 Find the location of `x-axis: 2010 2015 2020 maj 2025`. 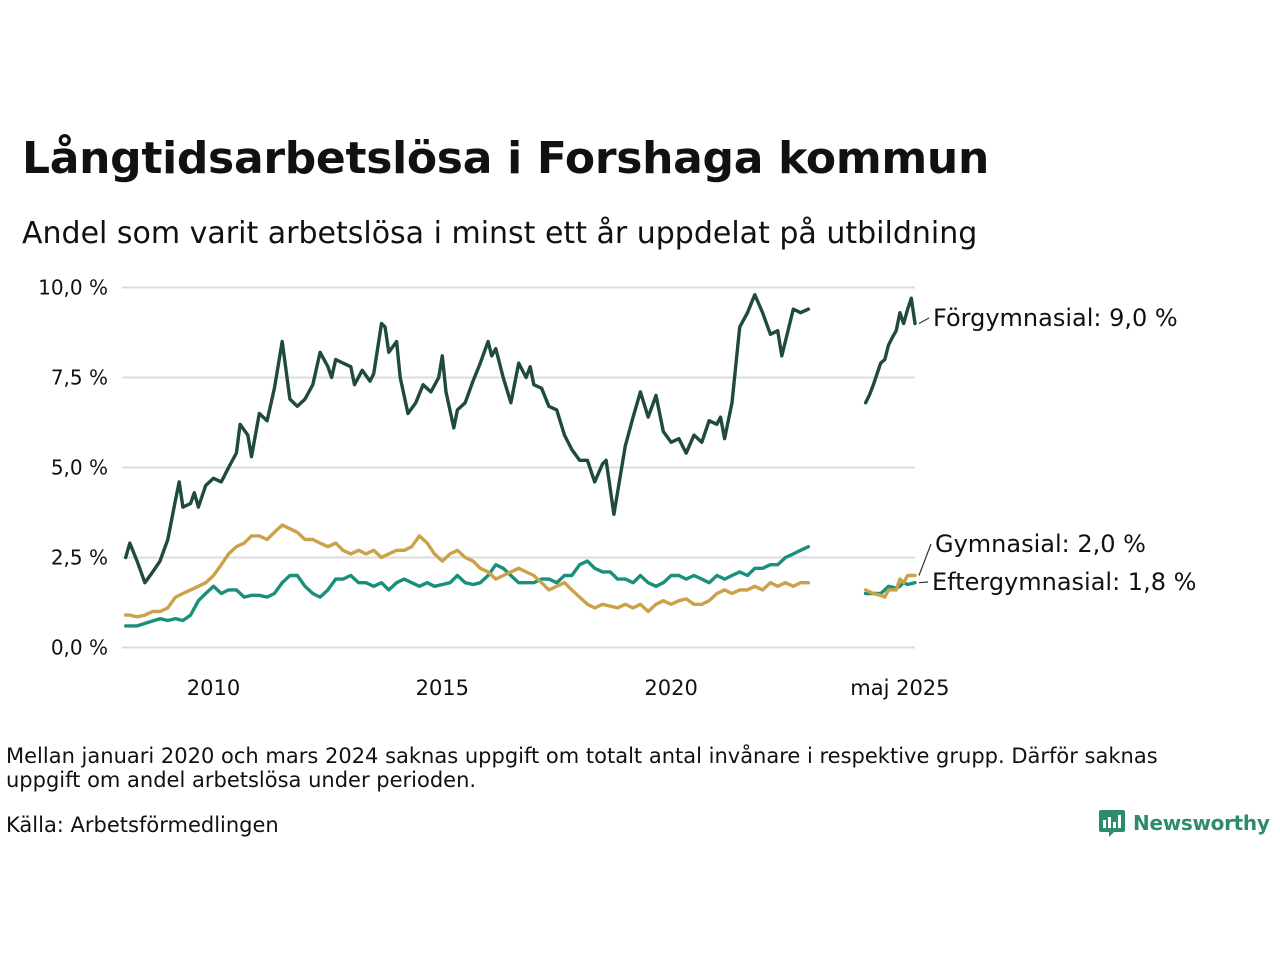

x-axis: 2010 2015 2020 maj 2025 is located at coordinates (568, 688).